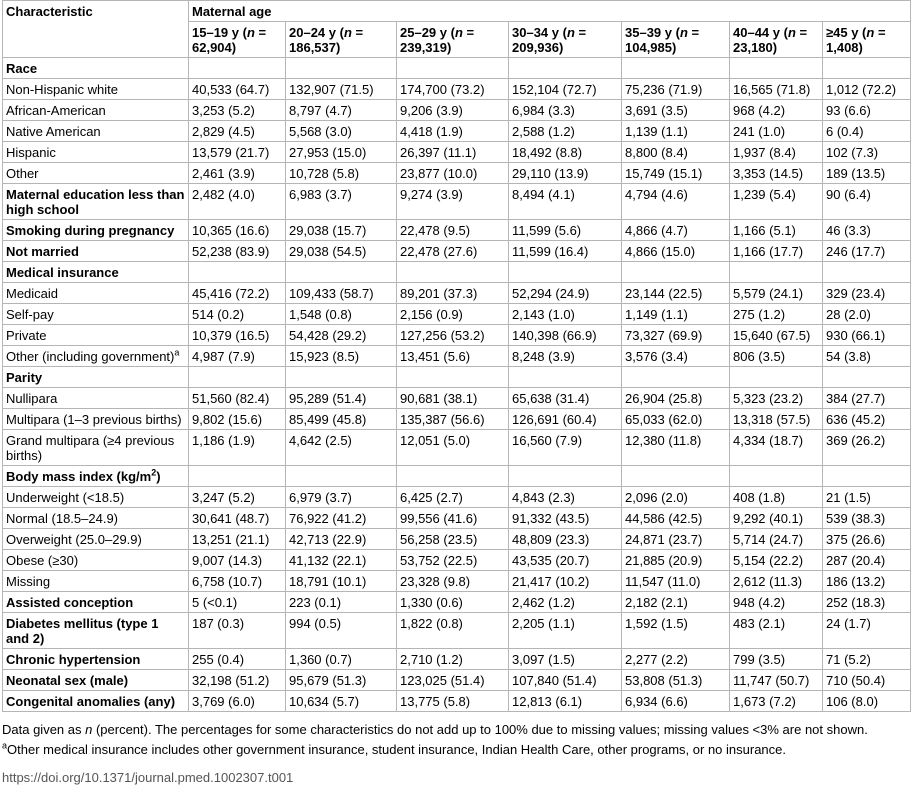 The image size is (912, 800). Describe the element at coordinates (341, 602) in the screenshot. I see `table-cell: 223 (0.1)` at that location.